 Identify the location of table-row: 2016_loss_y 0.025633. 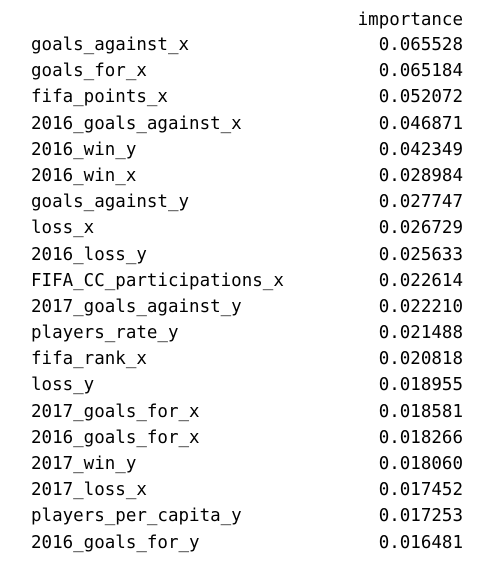
(247, 255).